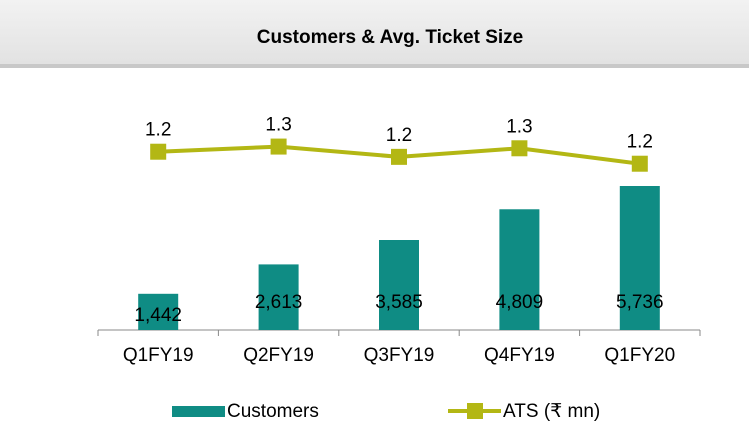  Describe the element at coordinates (399, 302) in the screenshot. I see `bar-value-label: 3,585` at that location.